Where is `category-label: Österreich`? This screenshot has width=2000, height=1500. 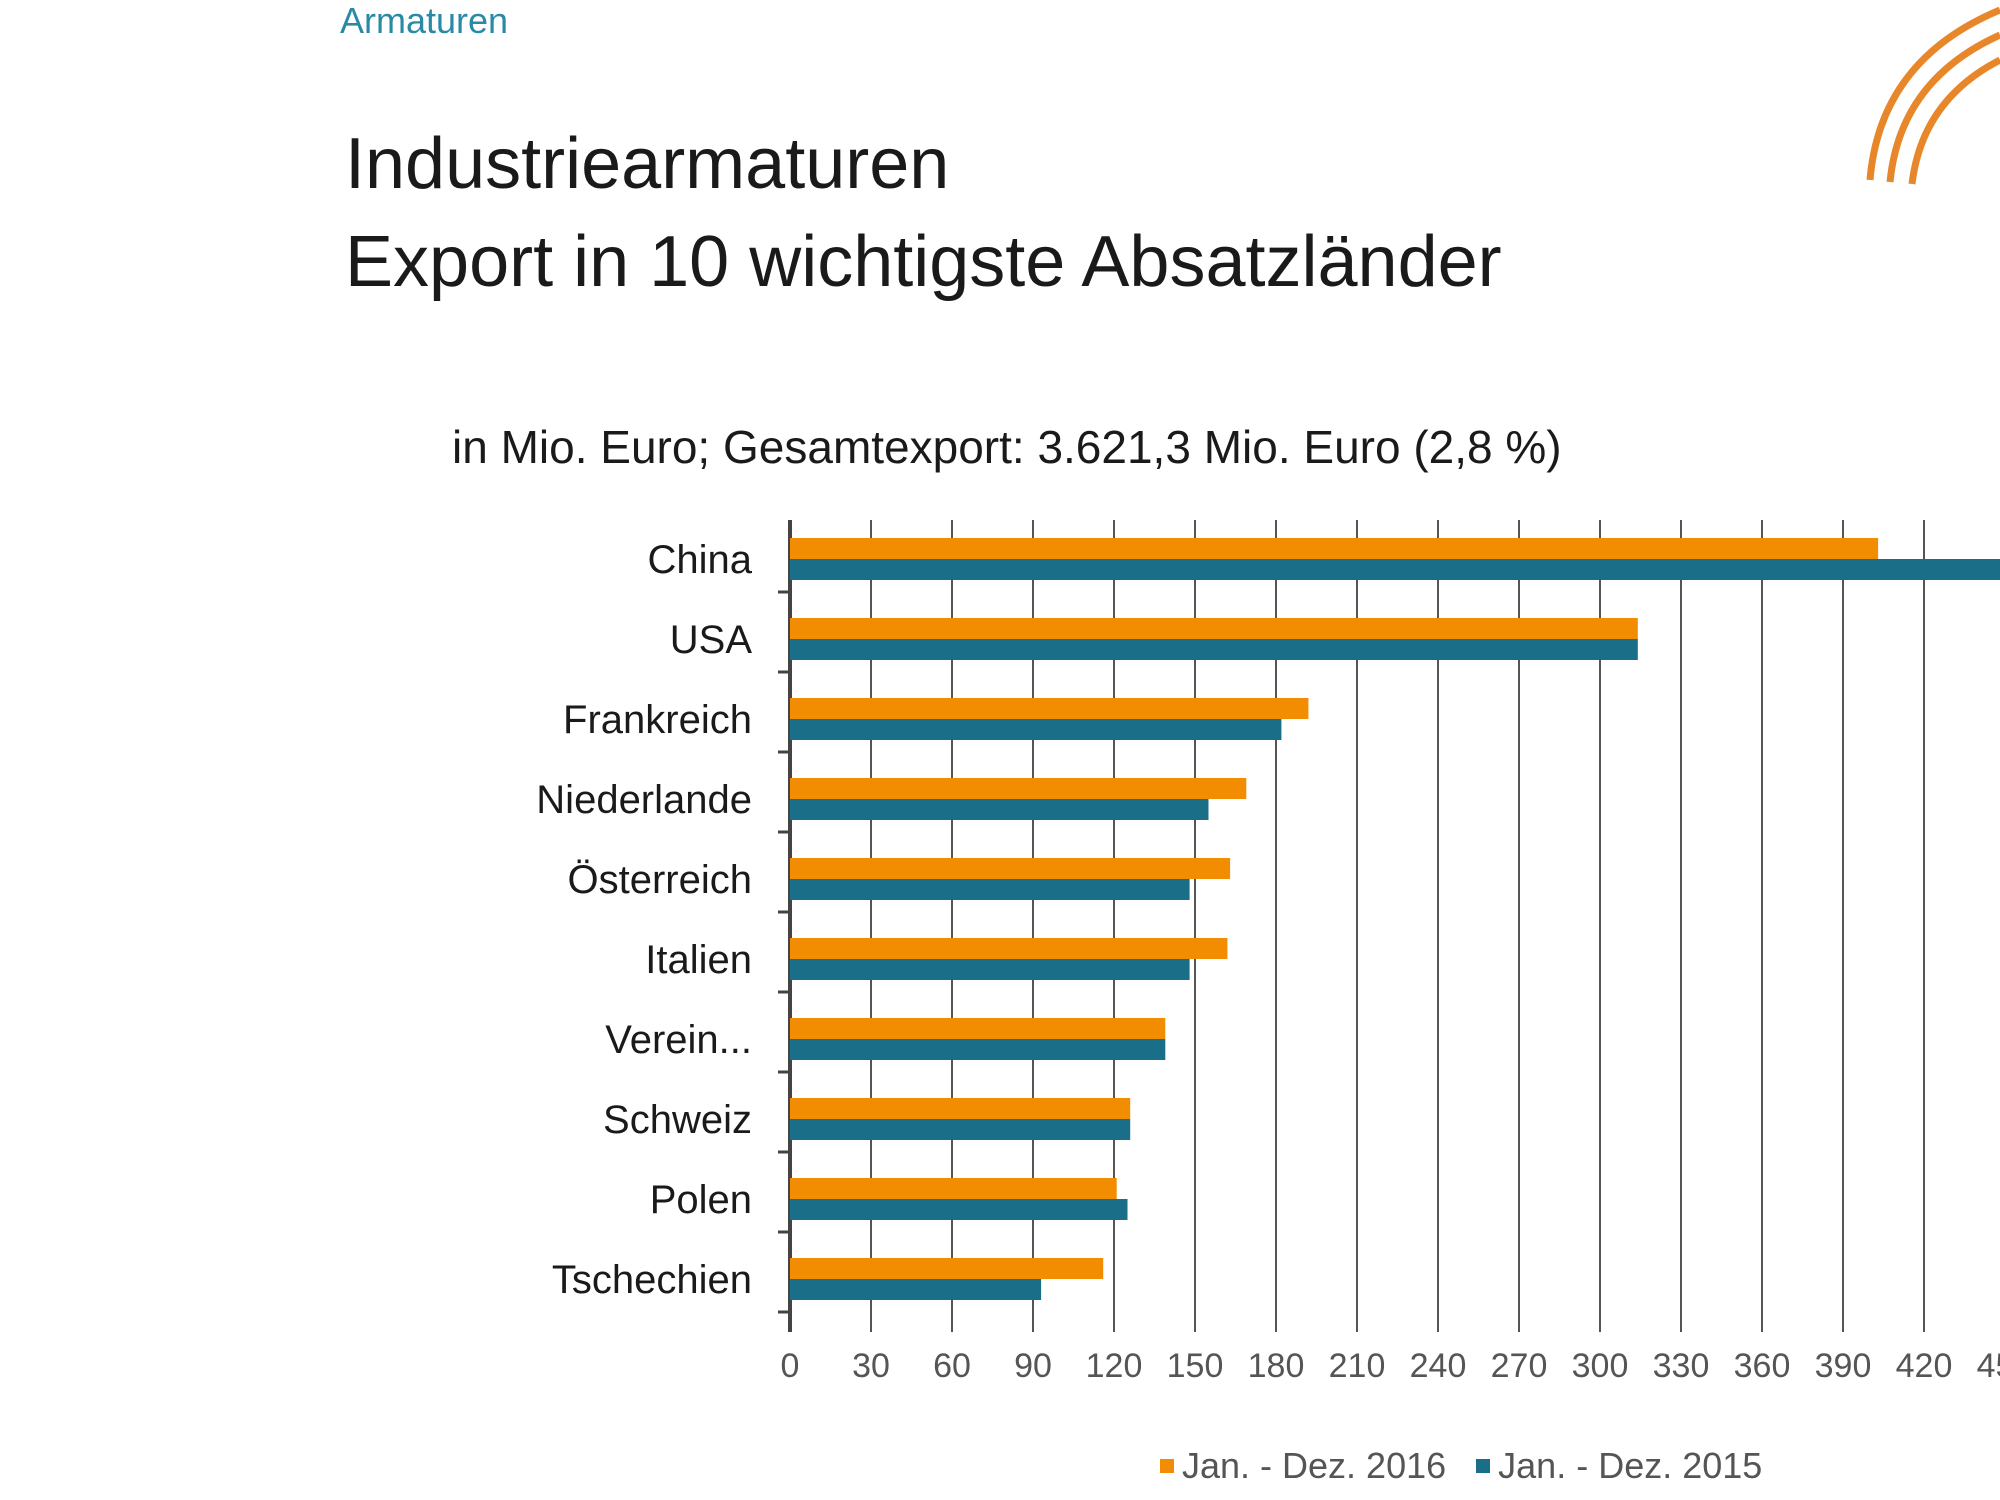
category-label: Österreich is located at coordinates (660, 880).